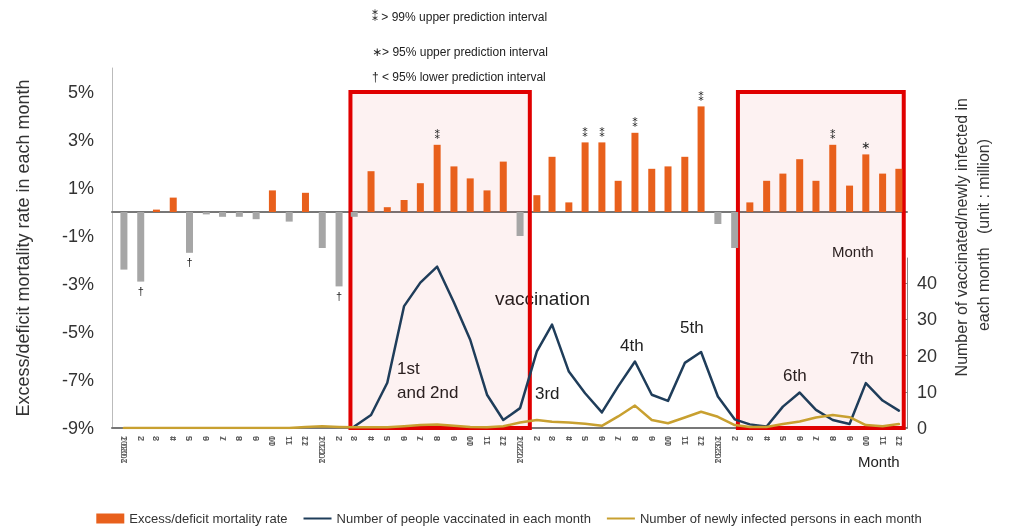  What do you see at coordinates (795, 375) in the screenshot?
I see `annotation: 6th` at bounding box center [795, 375].